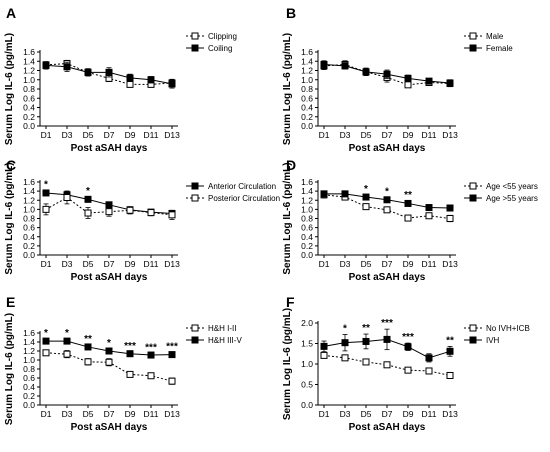  What do you see at coordinates (366, 414) in the screenshot?
I see `x-tick-label: D5` at bounding box center [366, 414].